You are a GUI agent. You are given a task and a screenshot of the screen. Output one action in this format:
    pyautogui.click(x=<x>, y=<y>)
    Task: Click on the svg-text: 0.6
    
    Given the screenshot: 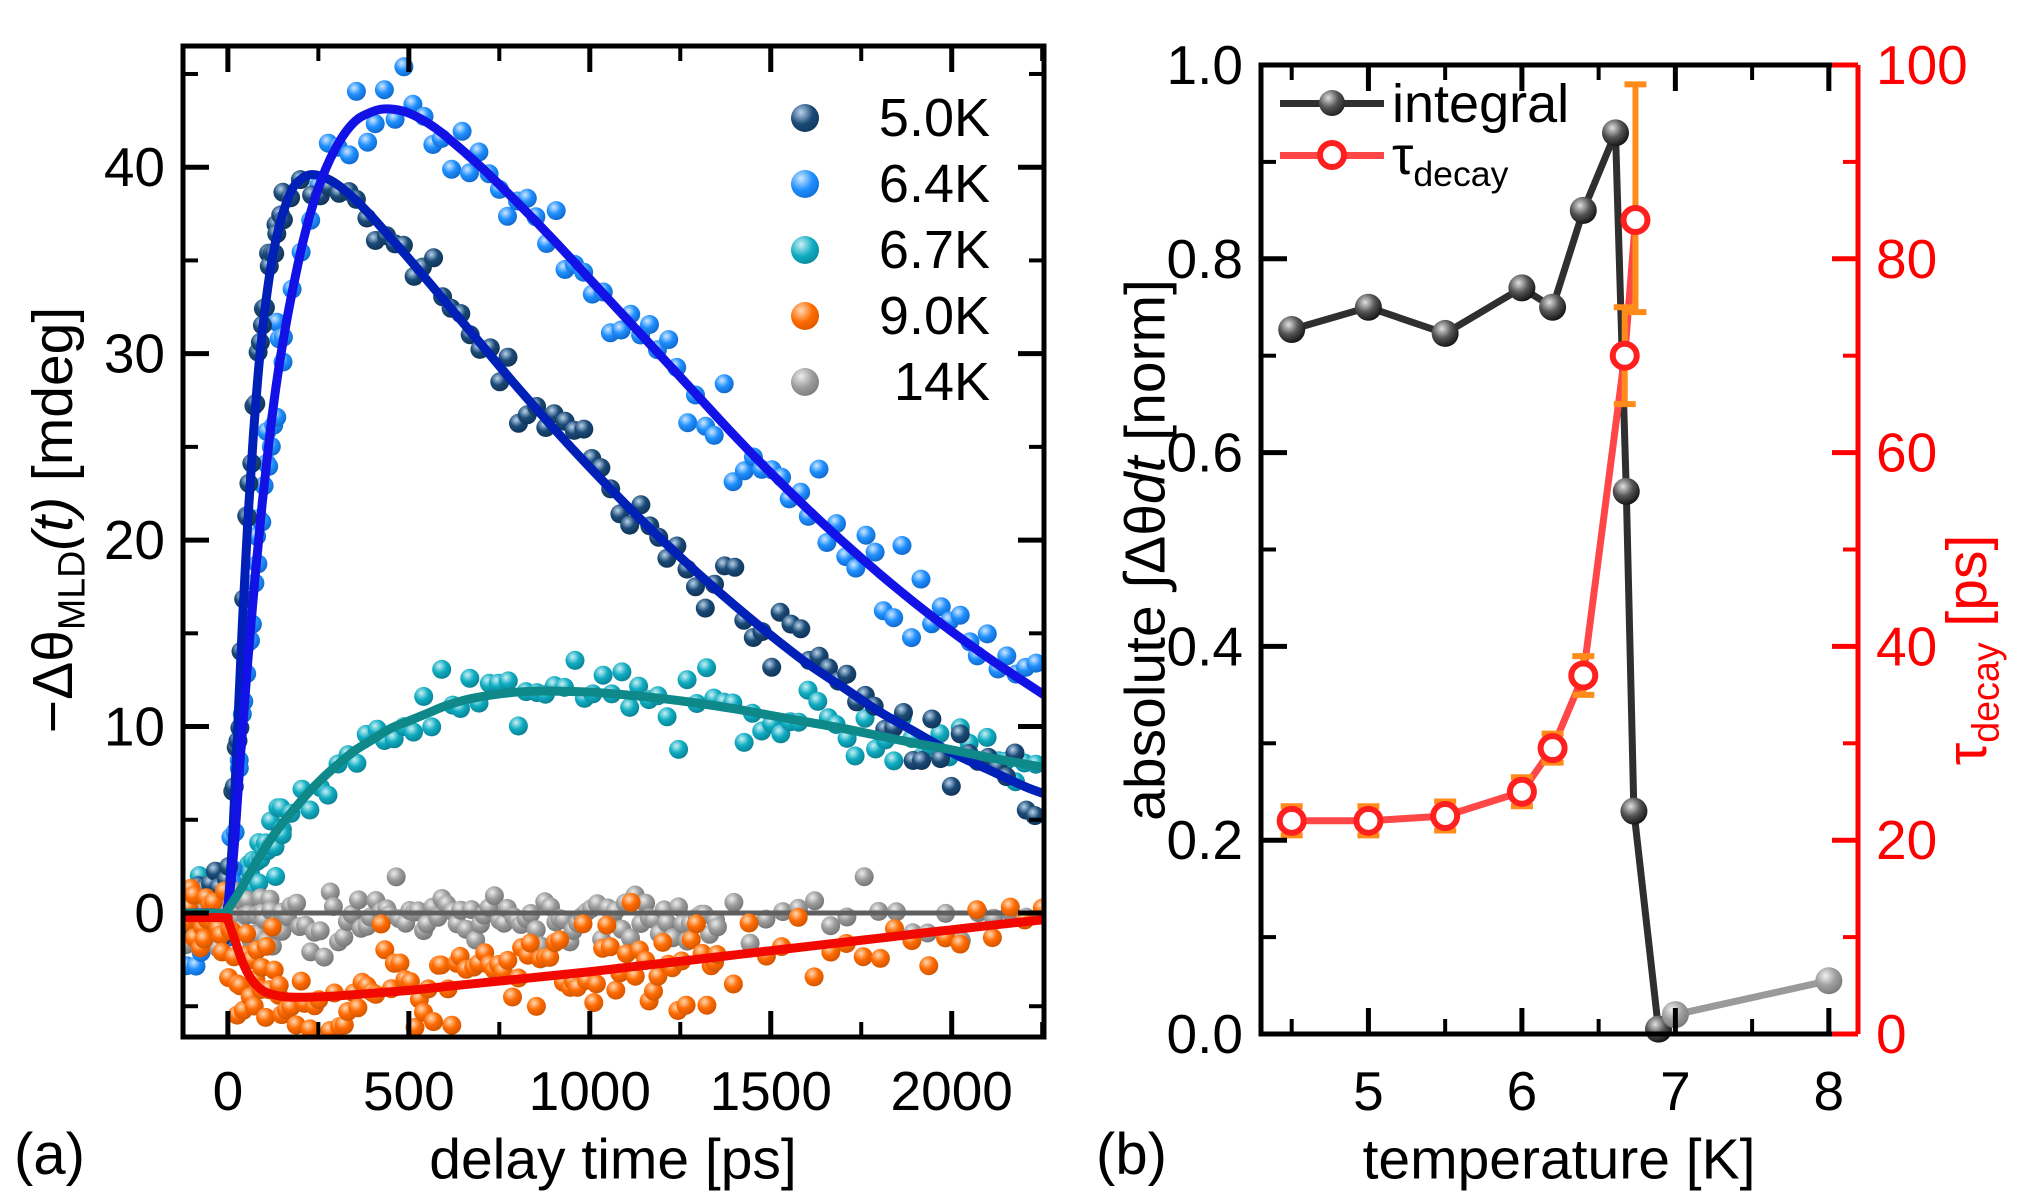 What is the action you would take?
    pyautogui.click(x=1205, y=453)
    